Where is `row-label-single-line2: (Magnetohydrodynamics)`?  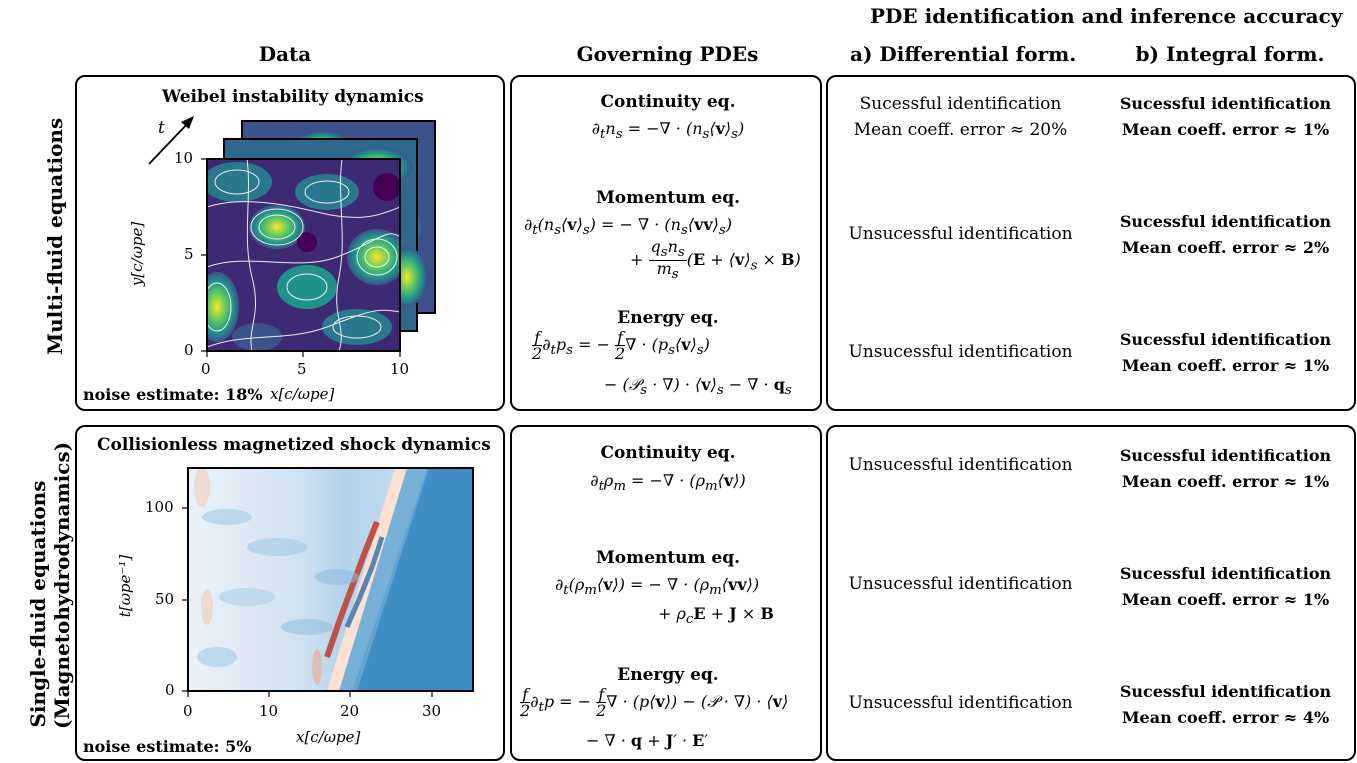
row-label-single-line2: (Magnetohydrodynamics) is located at coordinates (62, 585).